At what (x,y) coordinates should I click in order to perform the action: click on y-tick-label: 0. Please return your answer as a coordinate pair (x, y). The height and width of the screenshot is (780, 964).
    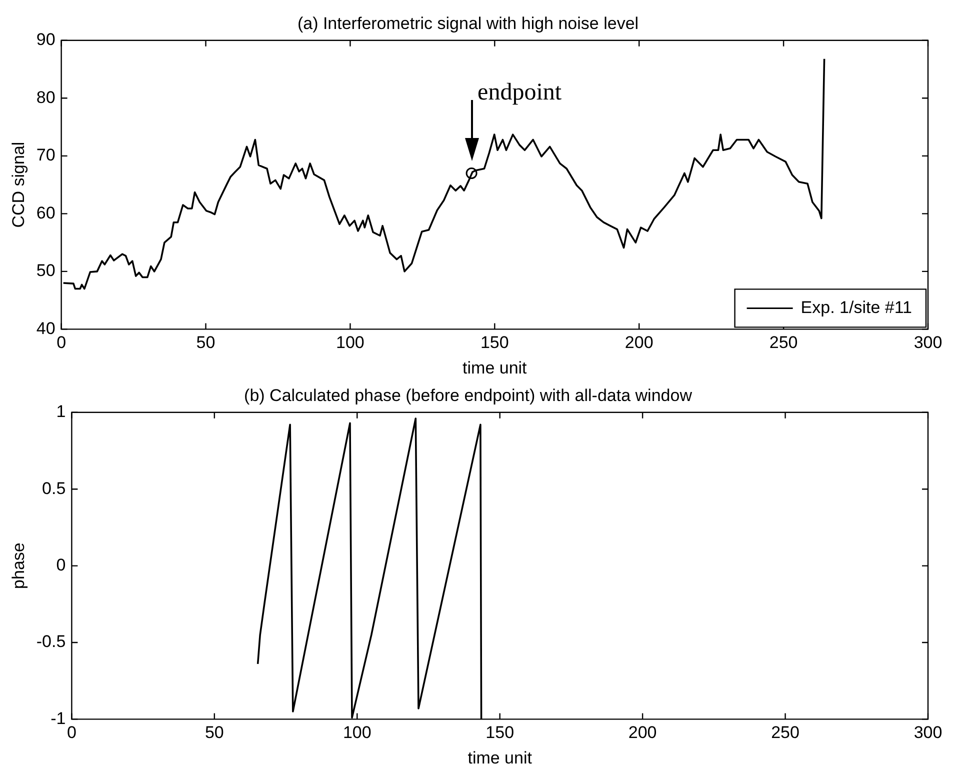
    Looking at the image, I should click on (61, 564).